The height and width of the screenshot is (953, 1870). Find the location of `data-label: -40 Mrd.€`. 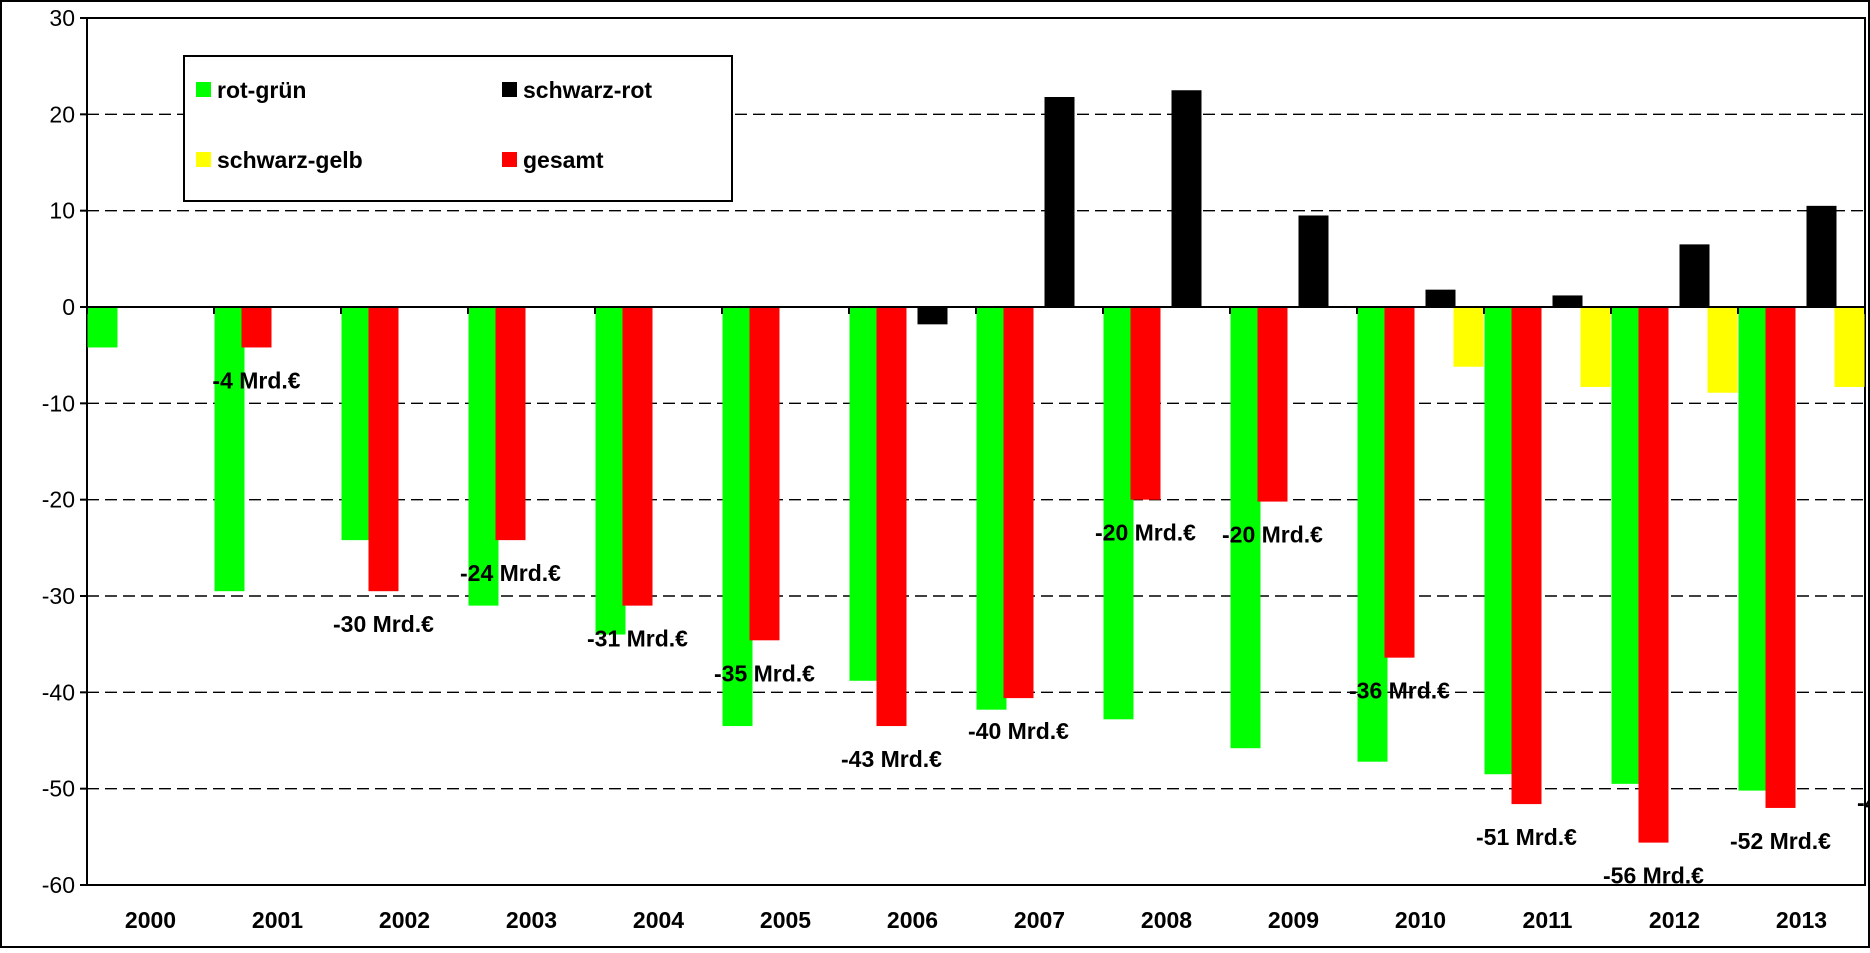

data-label: -40 Mrd.€ is located at coordinates (1018, 731).